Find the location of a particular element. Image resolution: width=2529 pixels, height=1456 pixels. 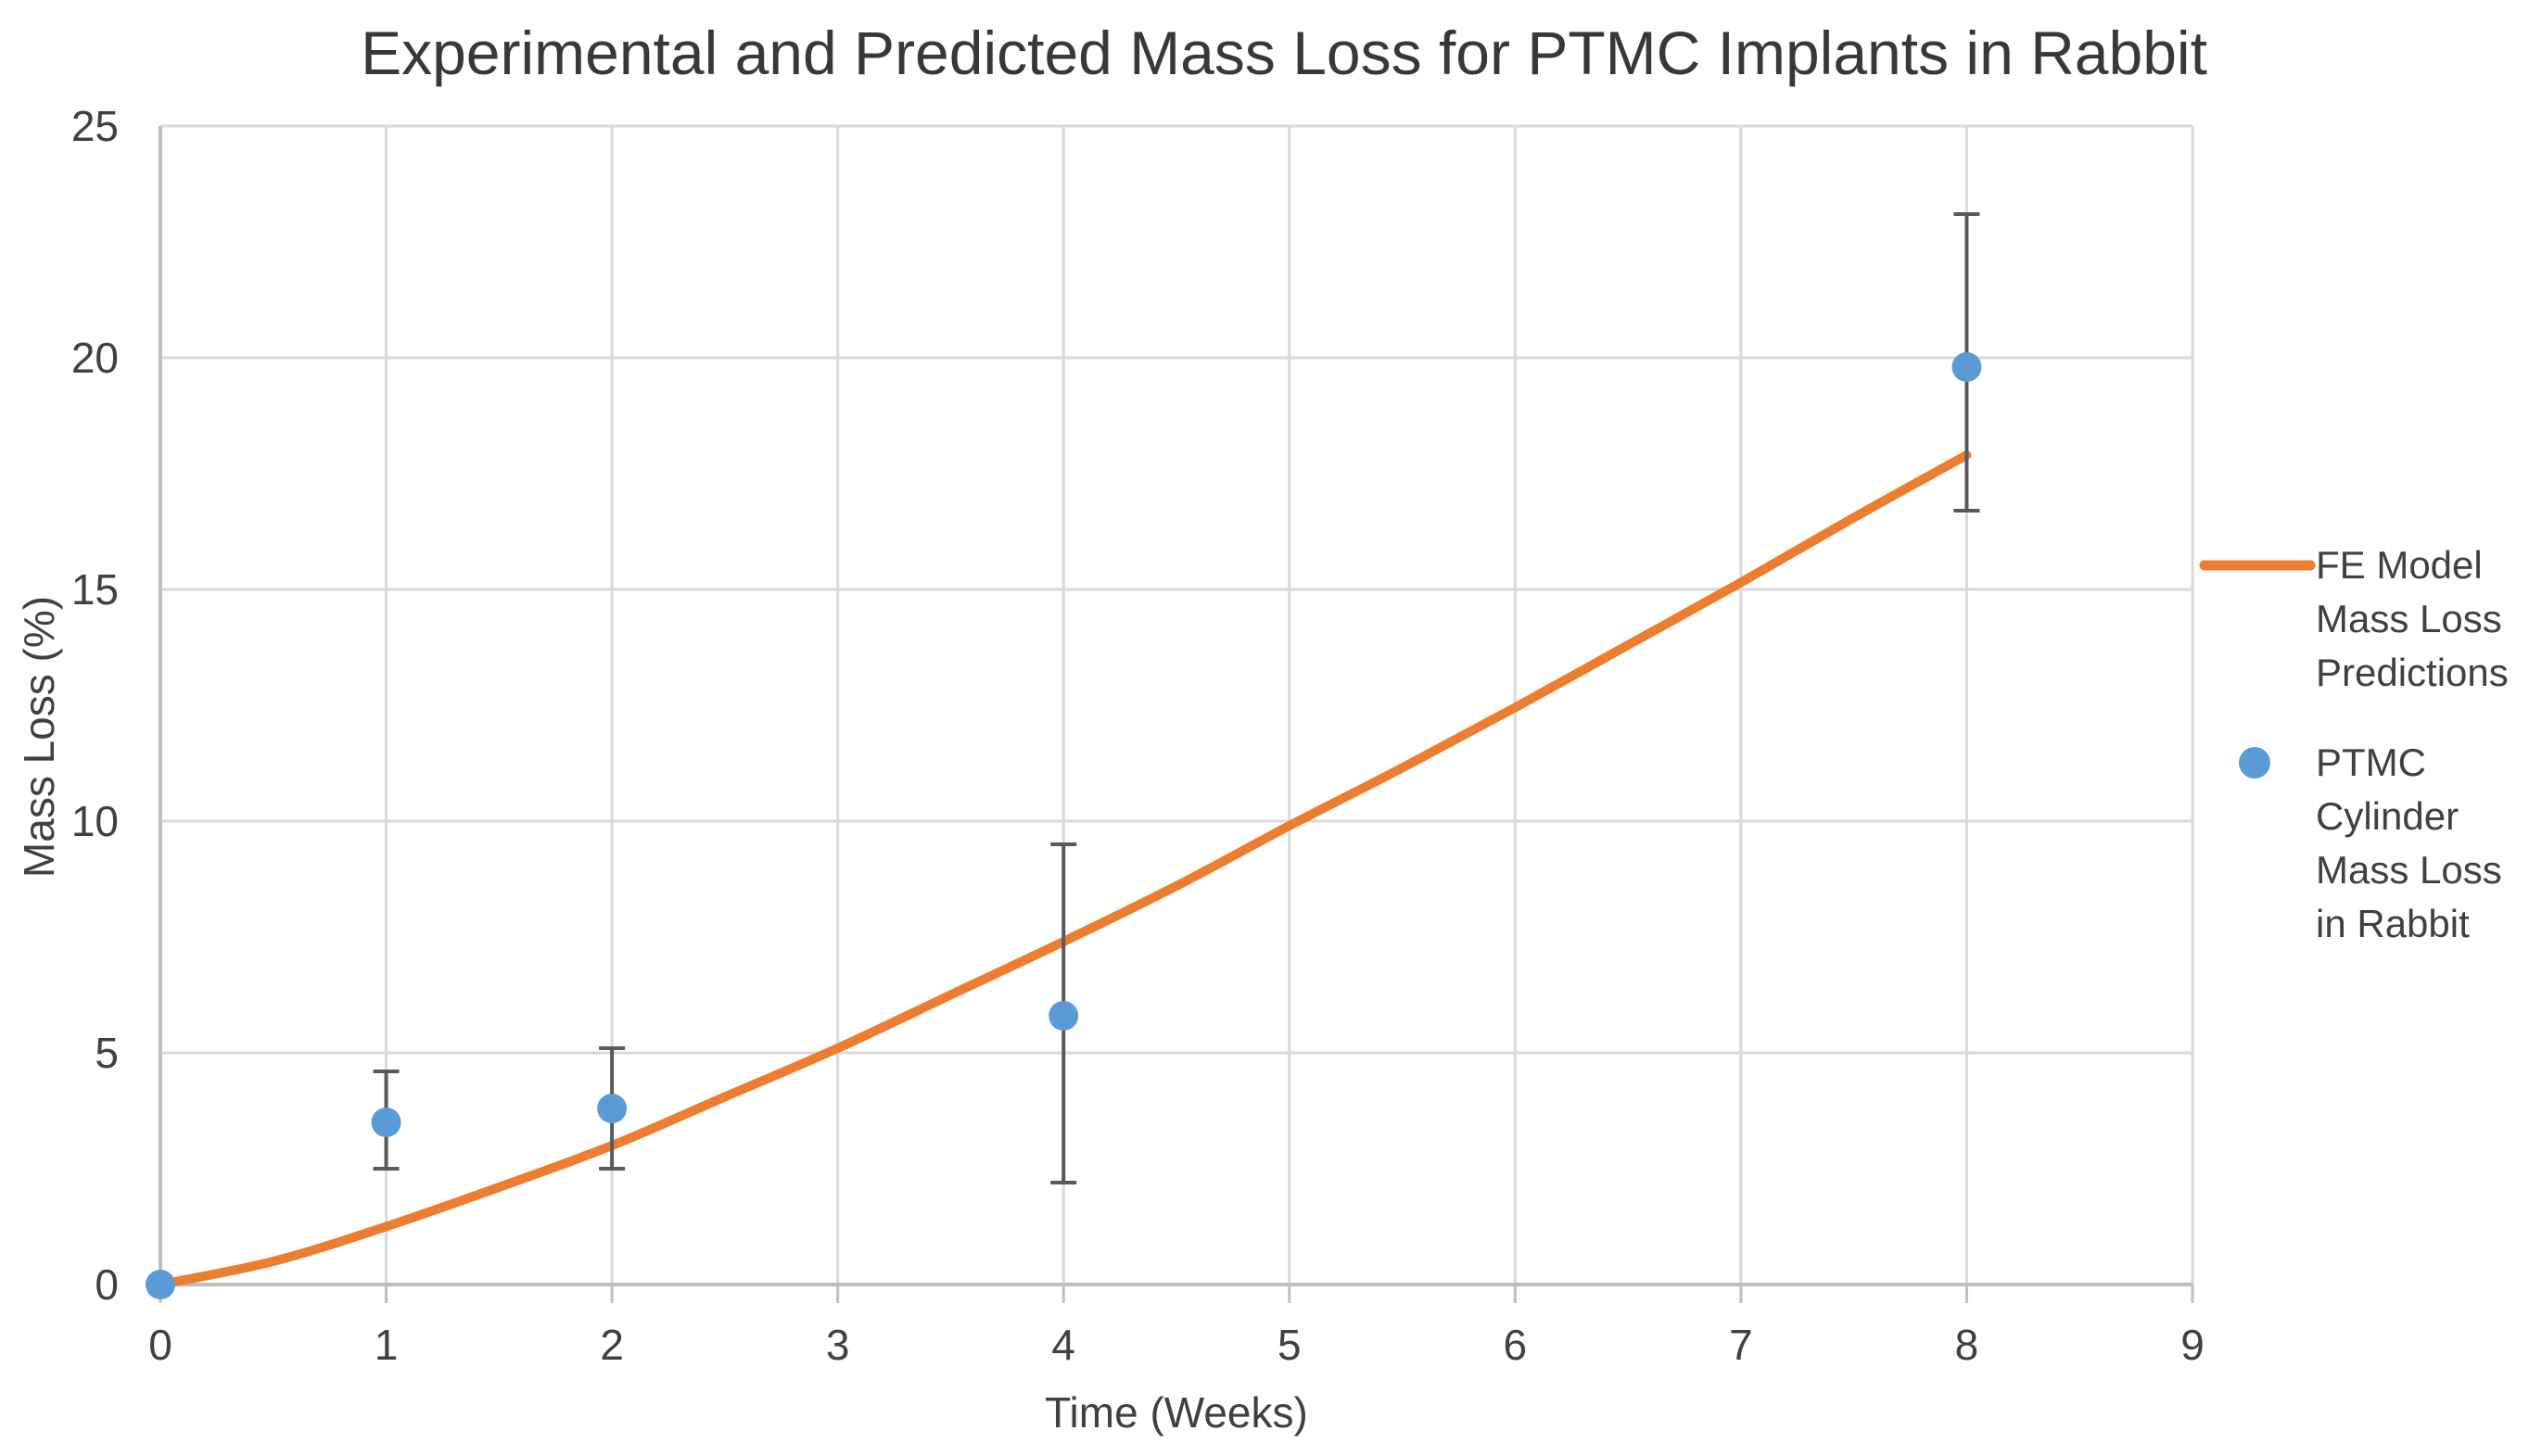

x-tick-label: 5 is located at coordinates (1289, 1345).